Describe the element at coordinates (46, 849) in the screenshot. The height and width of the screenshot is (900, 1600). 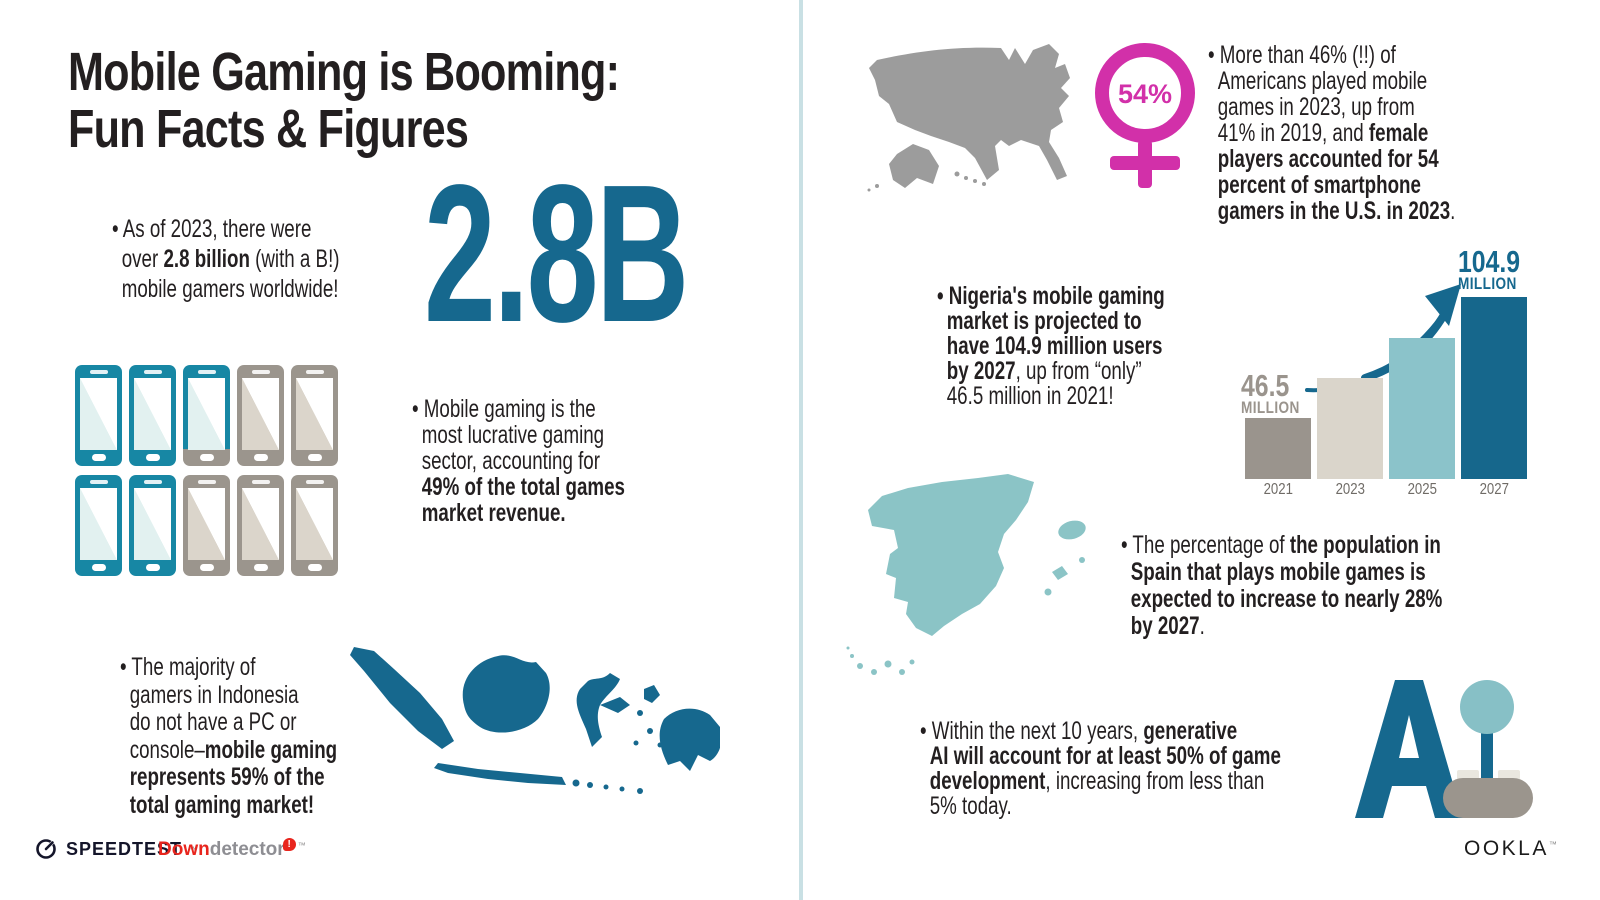
I see `gauge-icon` at that location.